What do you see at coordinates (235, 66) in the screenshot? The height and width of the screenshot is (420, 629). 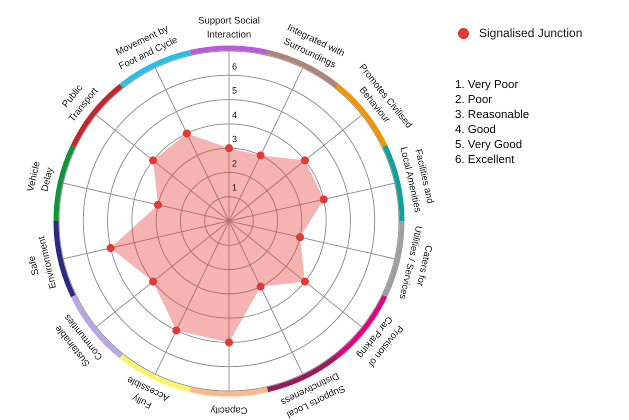 I see `y-tick-label: 6` at bounding box center [235, 66].